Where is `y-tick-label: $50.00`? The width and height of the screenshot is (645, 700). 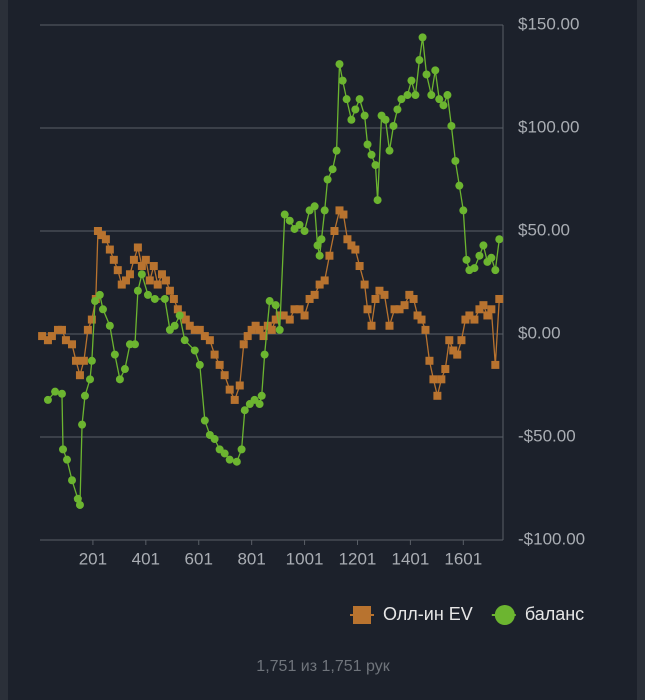 y-tick-label: $50.00 is located at coordinates (544, 229).